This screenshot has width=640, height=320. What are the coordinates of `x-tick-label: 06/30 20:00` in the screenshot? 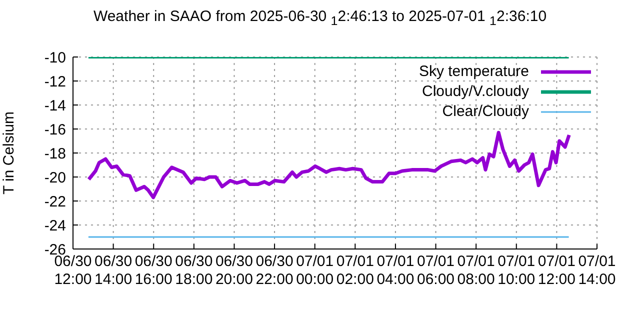 It's located at (234, 270).